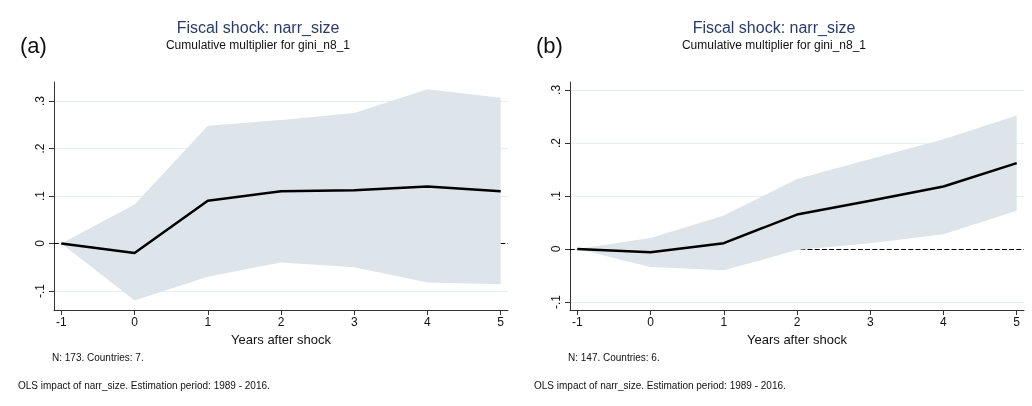  Describe the element at coordinates (33, 45) in the screenshot. I see `text: (a)` at that location.